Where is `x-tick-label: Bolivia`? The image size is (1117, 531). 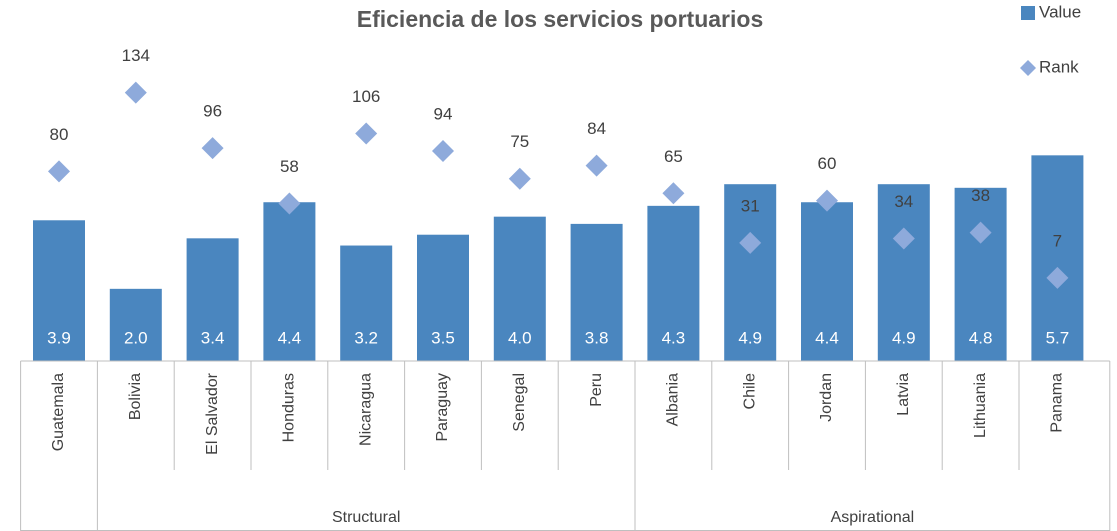 x-tick-label: Bolivia is located at coordinates (135, 396).